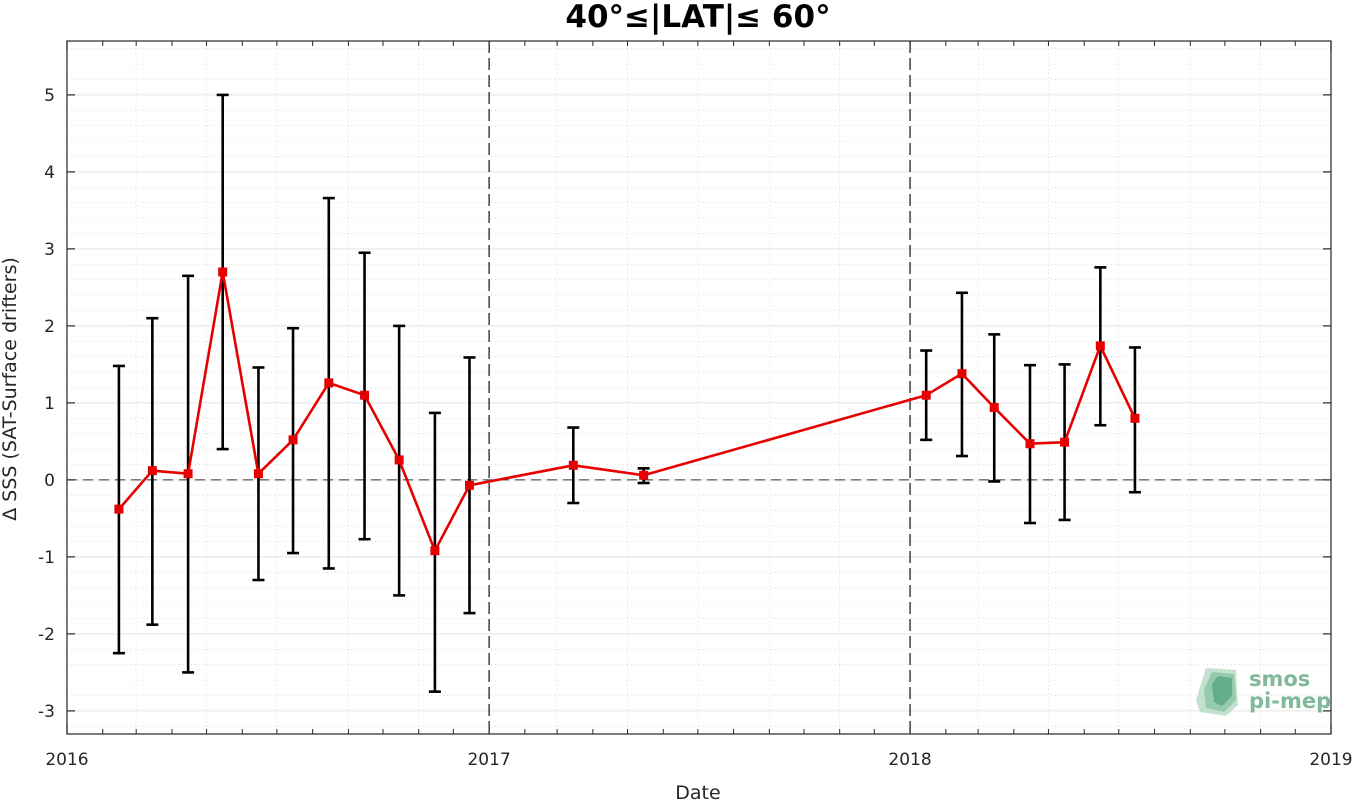 This screenshot has height=801, width=1356. Describe the element at coordinates (1279, 679) in the screenshot. I see `logo-text-smos: smos` at that location.